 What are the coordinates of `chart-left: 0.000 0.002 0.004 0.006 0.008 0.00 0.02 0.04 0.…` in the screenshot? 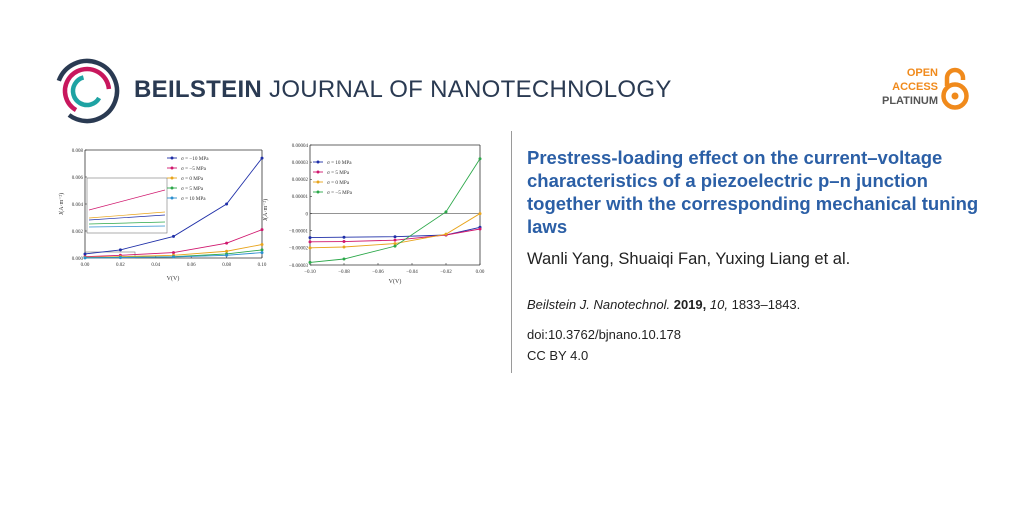 It's located at (162, 215).